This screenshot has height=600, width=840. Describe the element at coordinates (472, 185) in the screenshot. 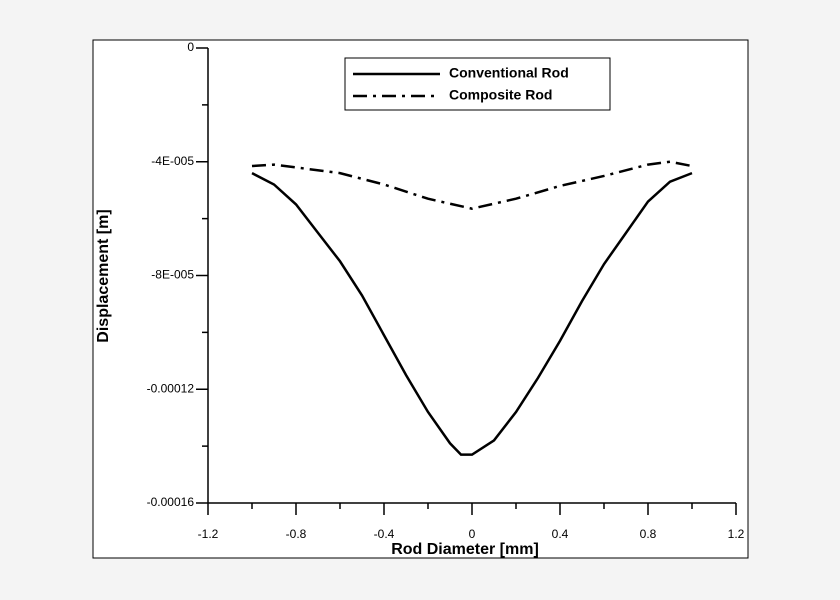

I see `data-line` at that location.